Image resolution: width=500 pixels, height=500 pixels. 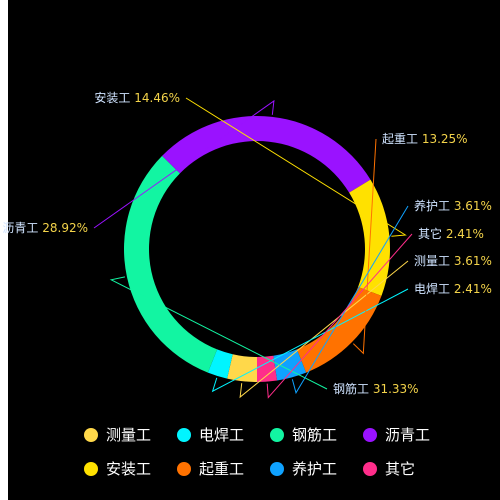 I want to click on legend-label: 沥青工, so click(x=407, y=435).